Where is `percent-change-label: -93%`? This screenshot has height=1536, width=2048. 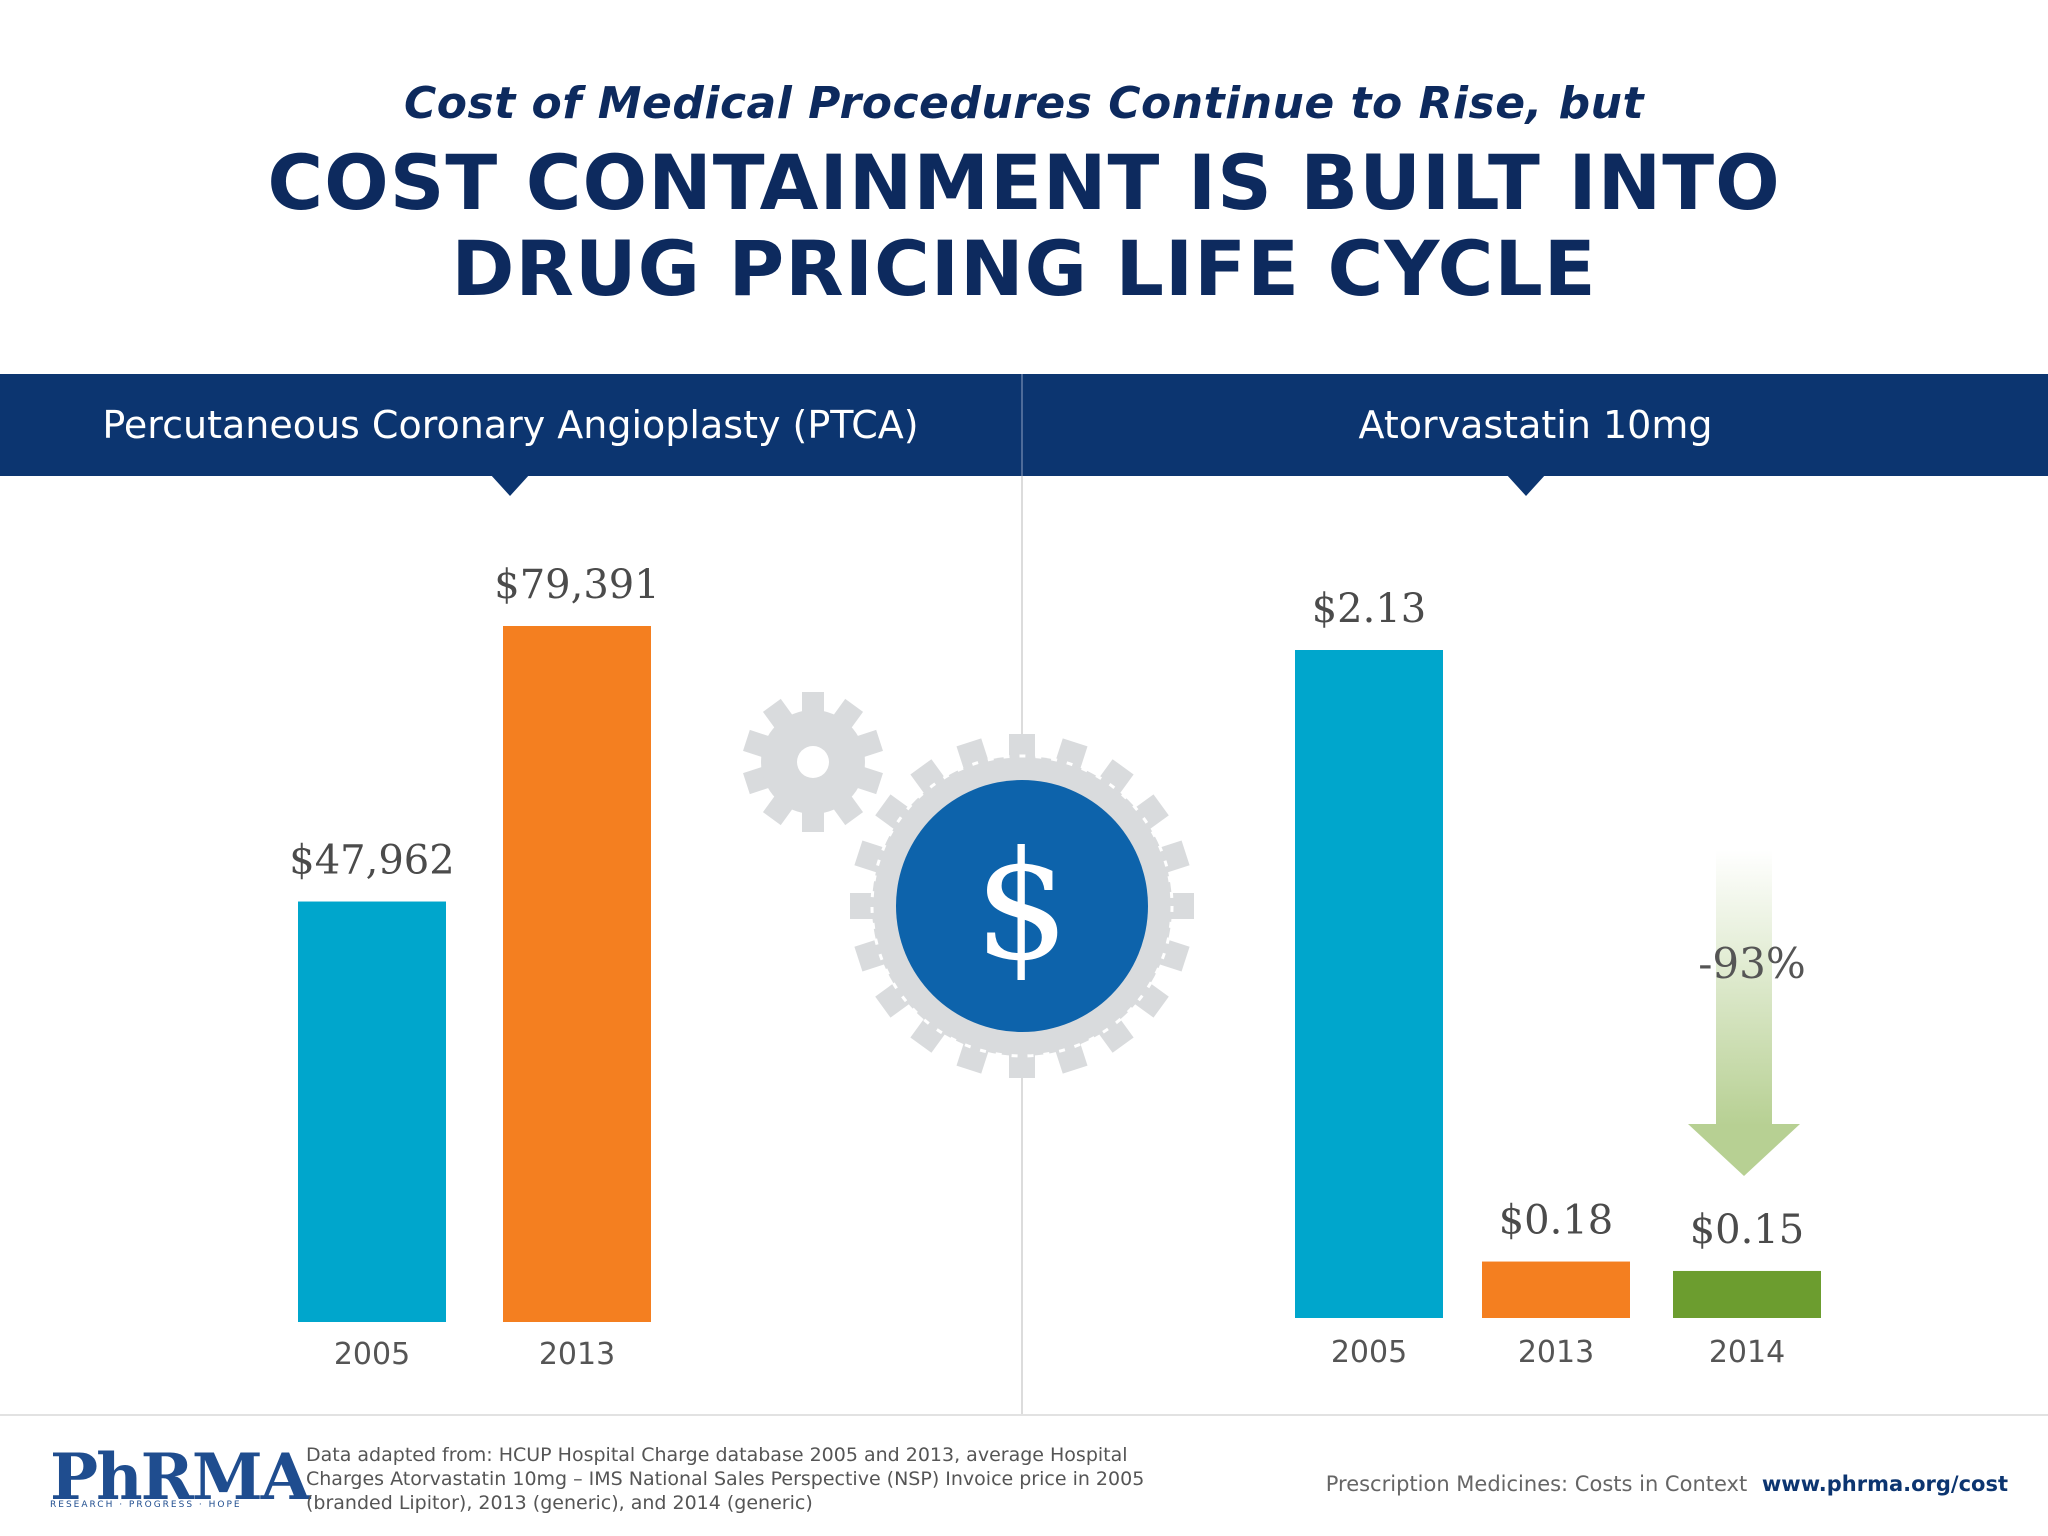
percent-change-label: -93% is located at coordinates (1752, 963).